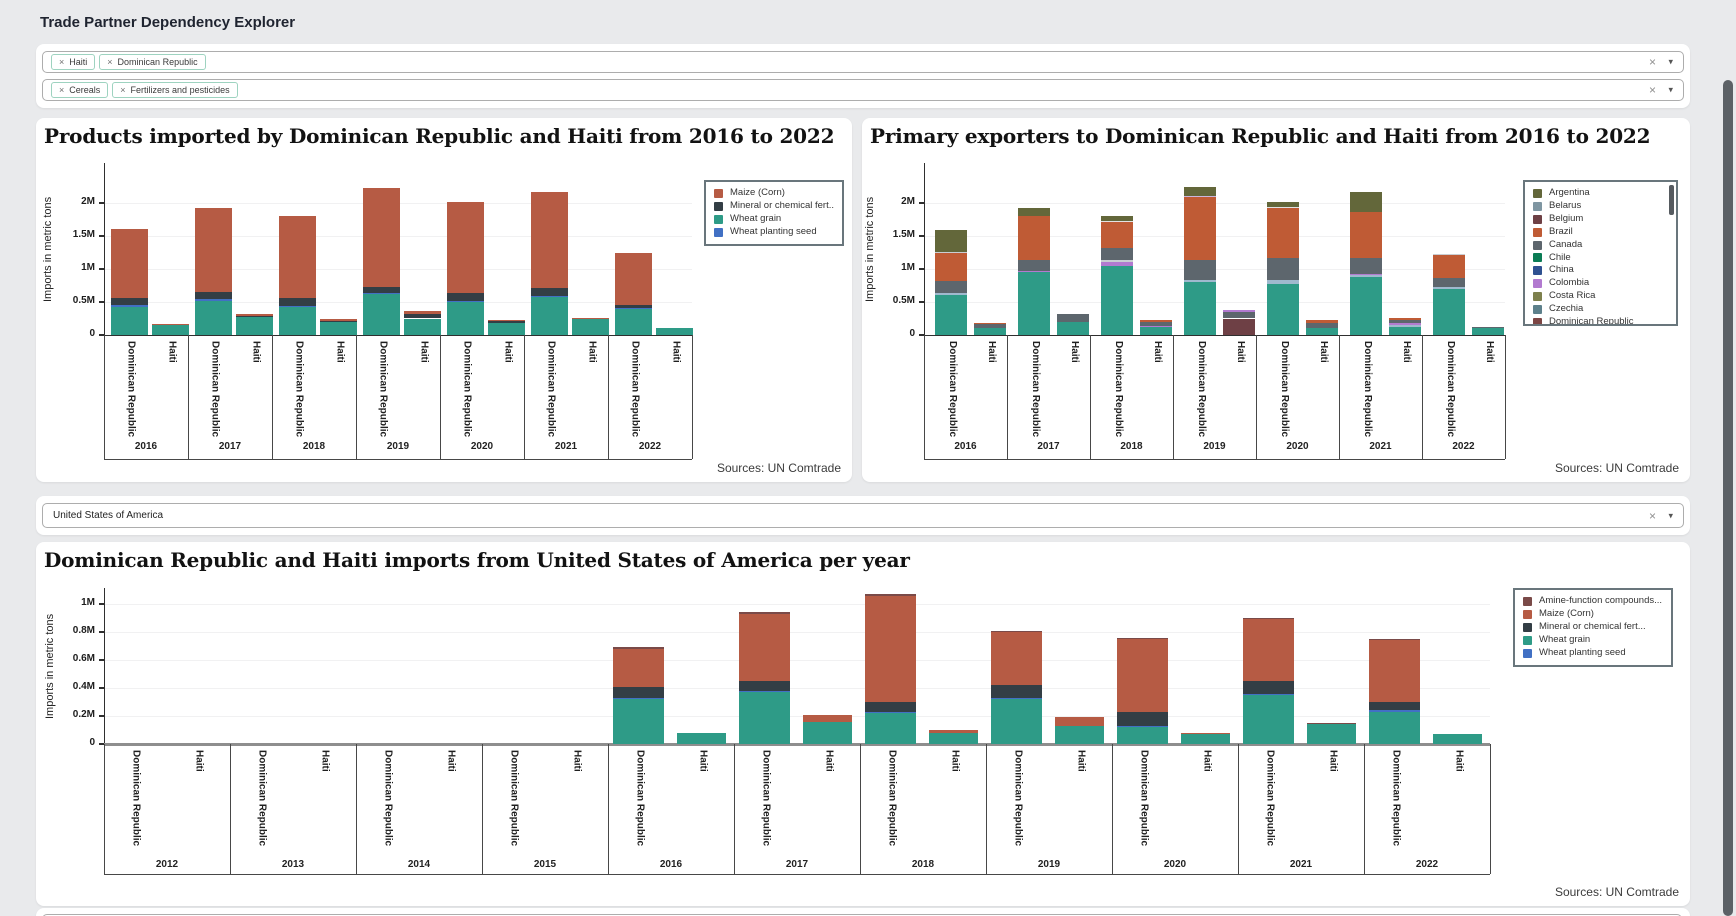 The height and width of the screenshot is (916, 1736). What do you see at coordinates (1600, 193) in the screenshot?
I see `legend-item: Argentina` at bounding box center [1600, 193].